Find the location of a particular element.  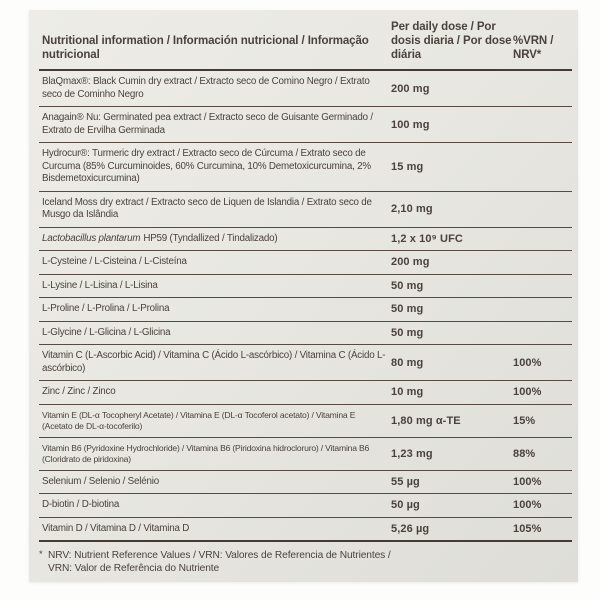

ingredient-name: L-Cysteine / L-Cisteina / L-Cisteína is located at coordinates (114, 261).